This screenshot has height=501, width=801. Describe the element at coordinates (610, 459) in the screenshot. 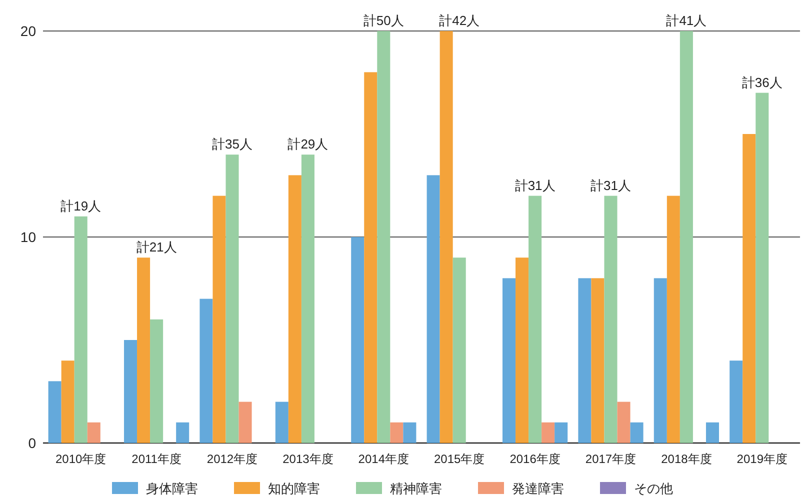

I see `x-tick-label: 2017年度` at that location.